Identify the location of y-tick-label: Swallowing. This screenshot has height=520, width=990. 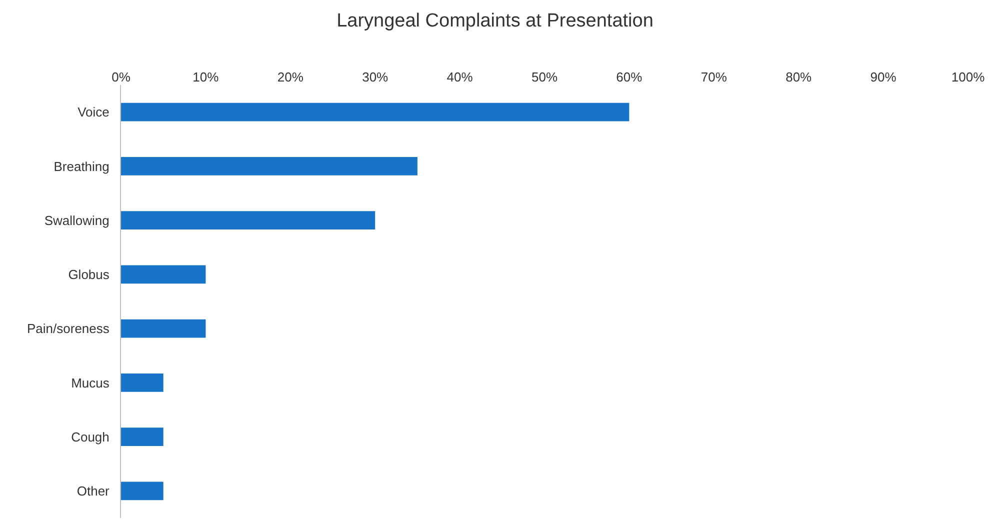
(77, 220).